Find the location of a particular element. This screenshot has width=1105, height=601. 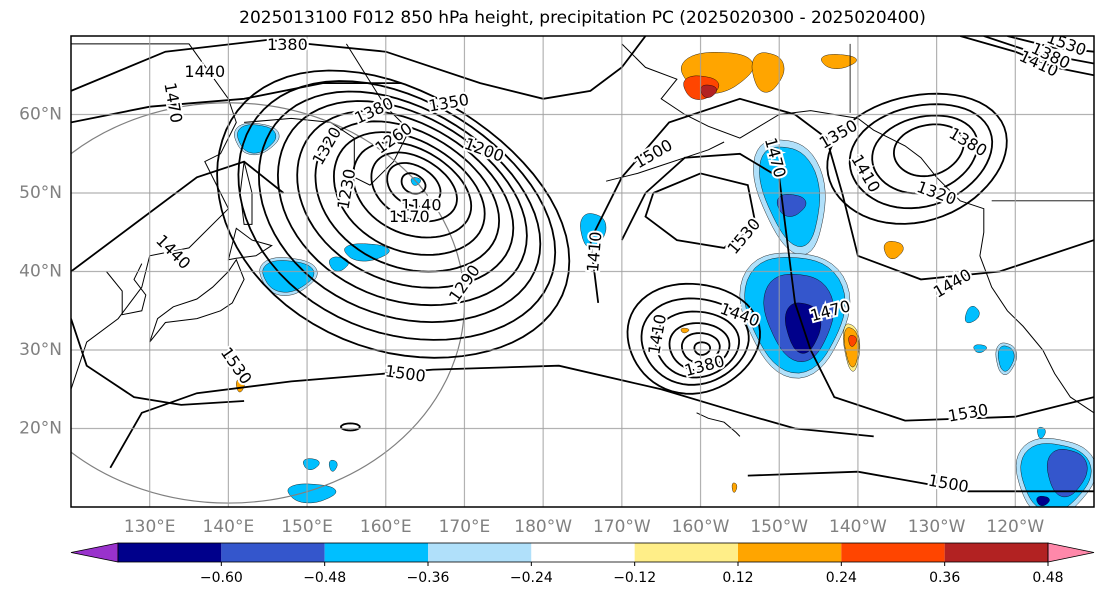

contour-label: 1440 is located at coordinates (204, 71).